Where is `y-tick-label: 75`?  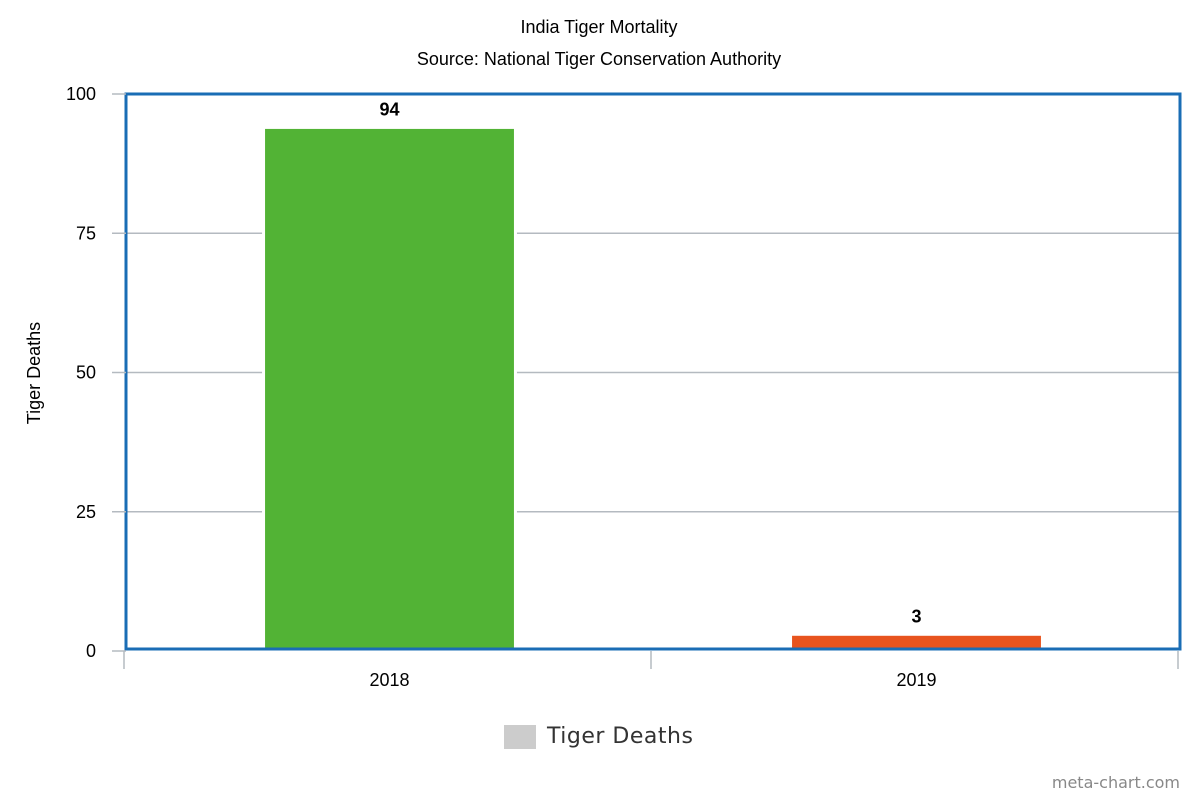
y-tick-label: 75 is located at coordinates (86, 233).